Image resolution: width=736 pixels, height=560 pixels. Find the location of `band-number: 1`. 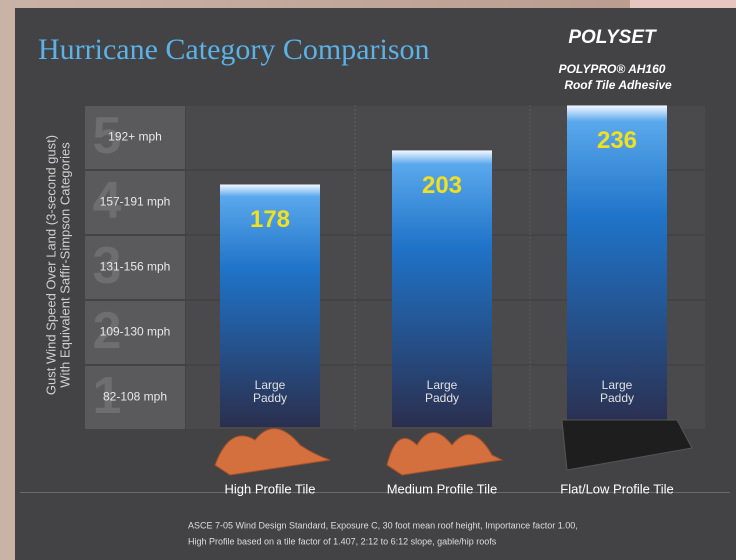

band-number: 1 is located at coordinates (107, 396).